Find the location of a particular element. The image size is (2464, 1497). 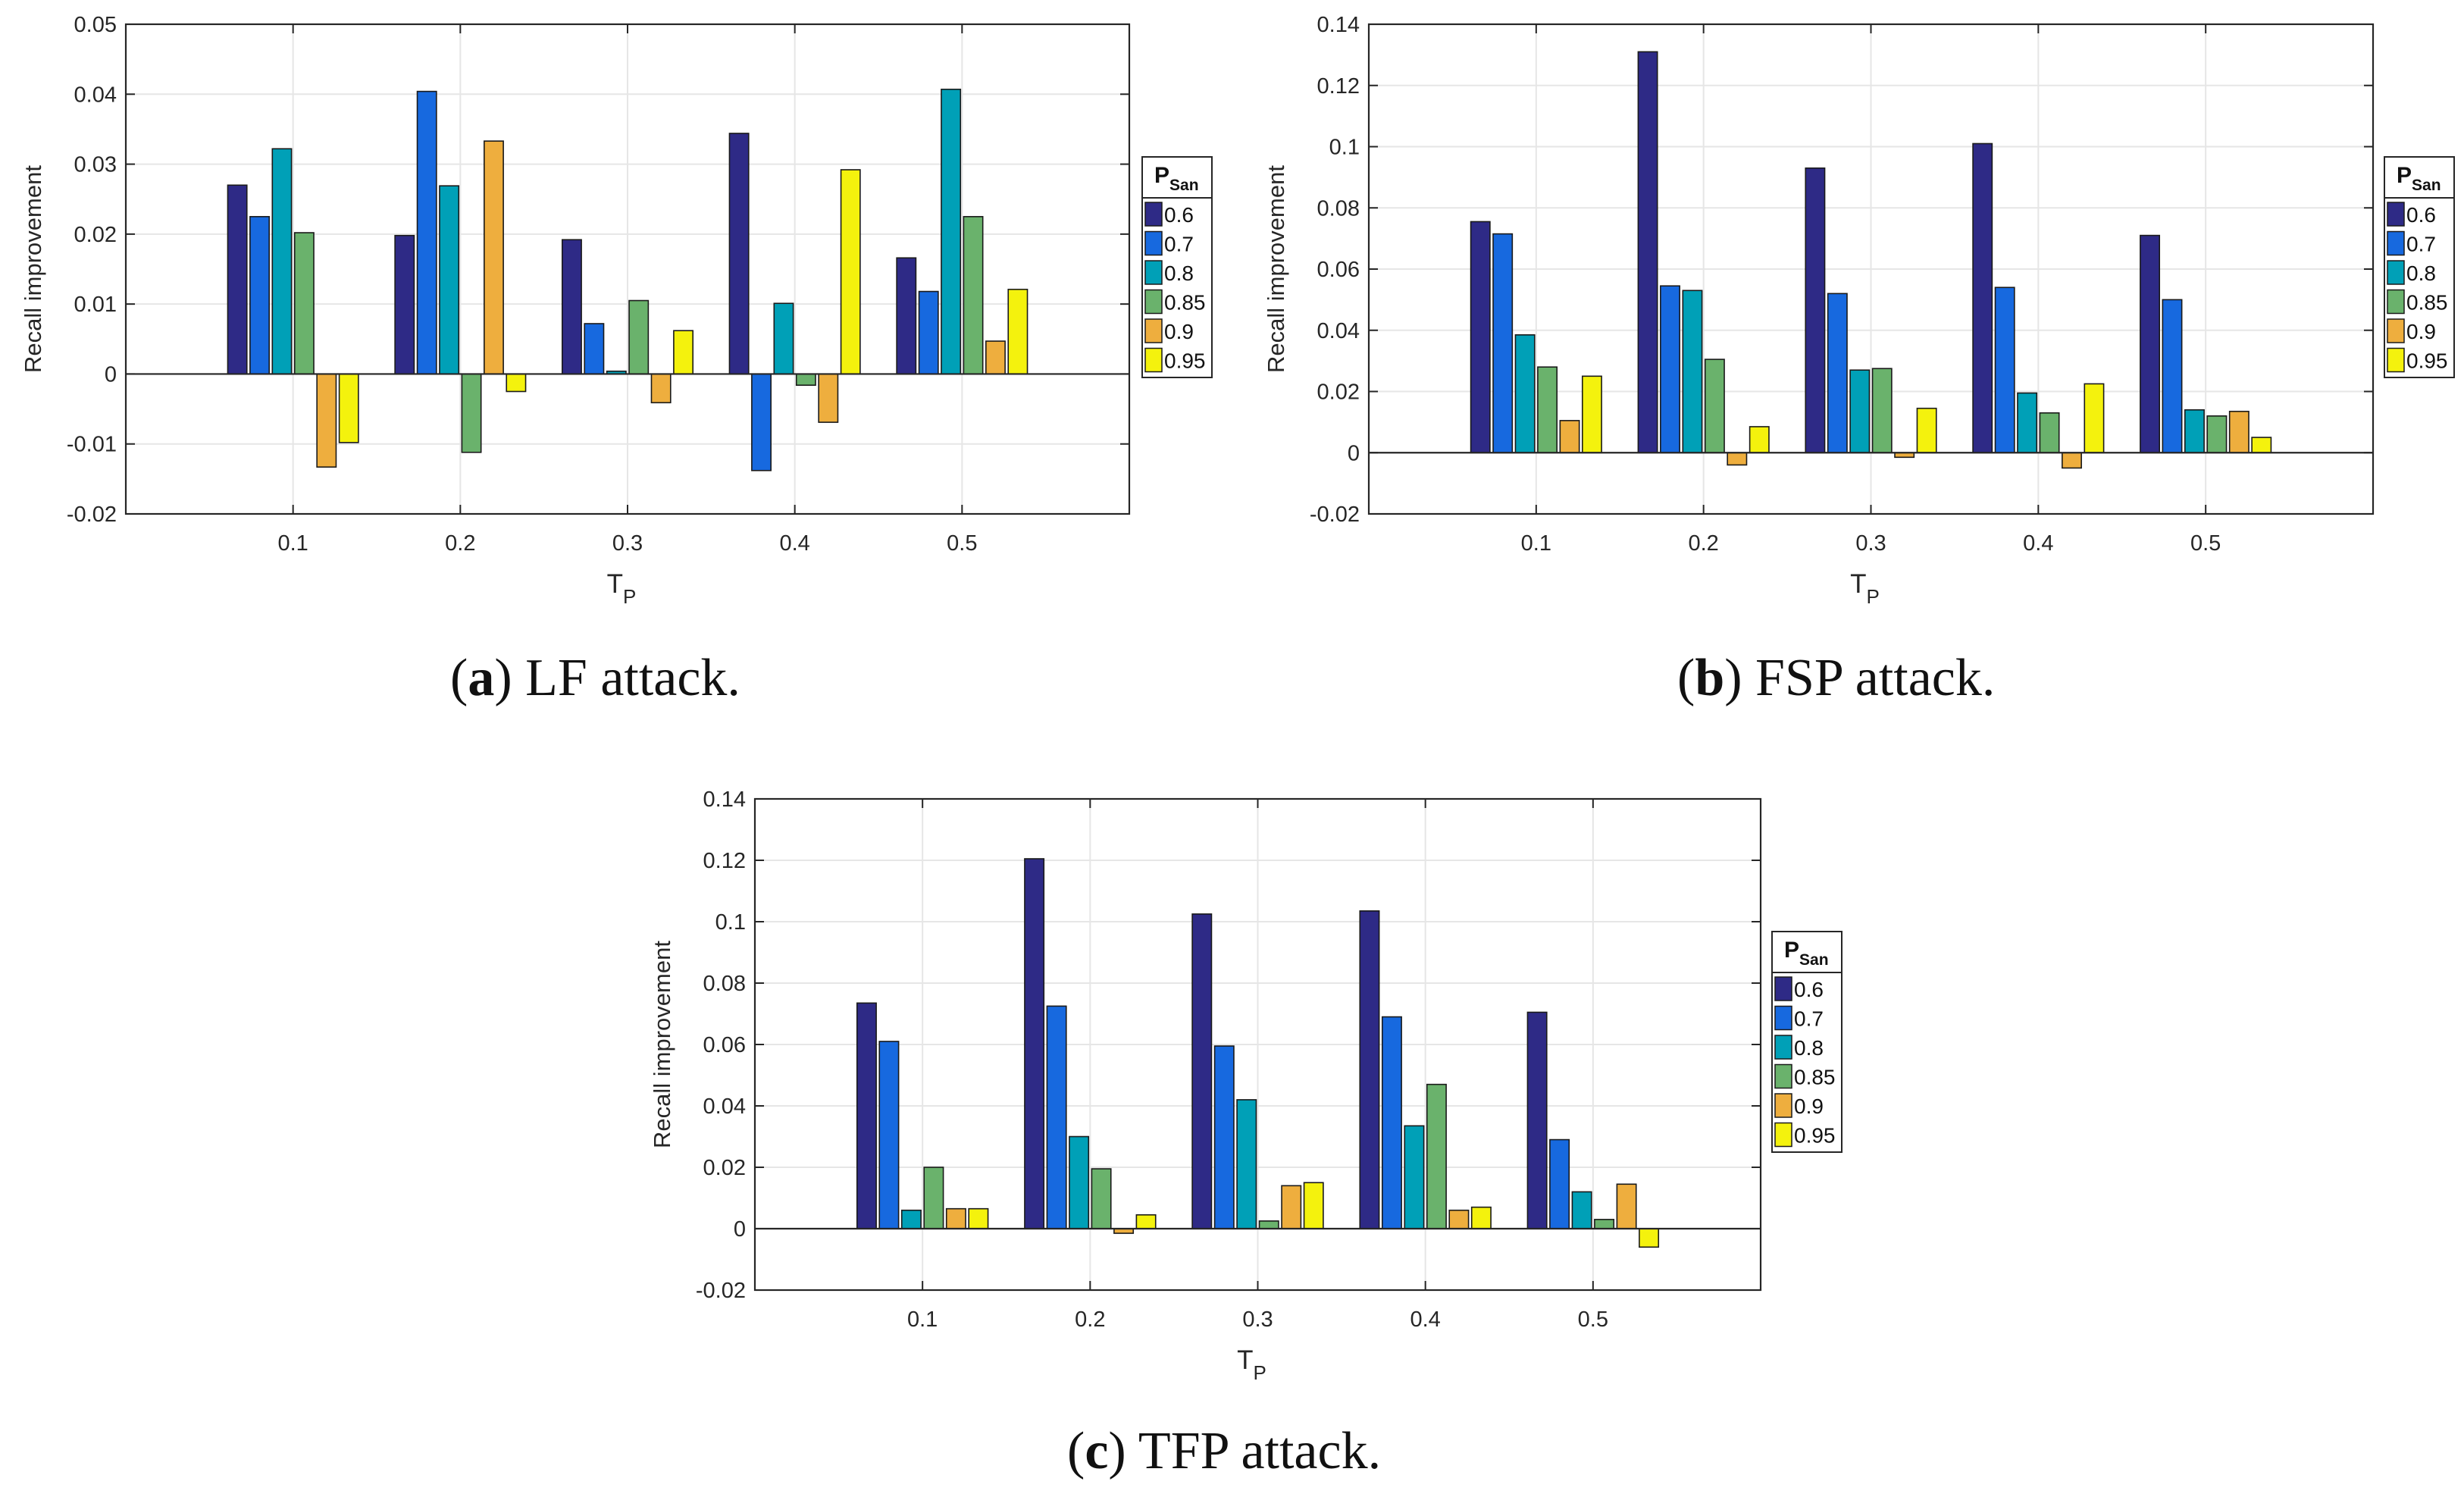

legend-swatch-0.95 is located at coordinates (1783, 1135).